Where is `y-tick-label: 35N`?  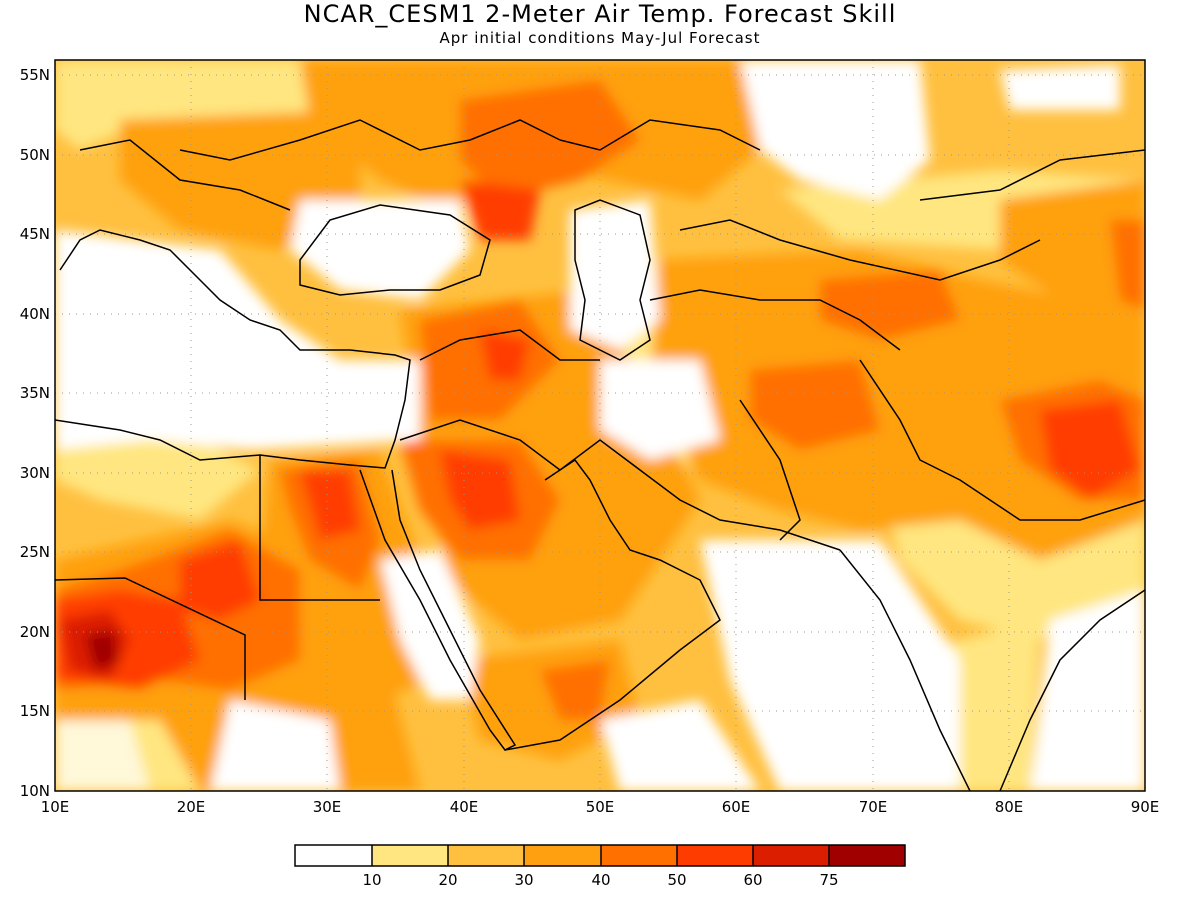 y-tick-label: 35N is located at coordinates (35, 393).